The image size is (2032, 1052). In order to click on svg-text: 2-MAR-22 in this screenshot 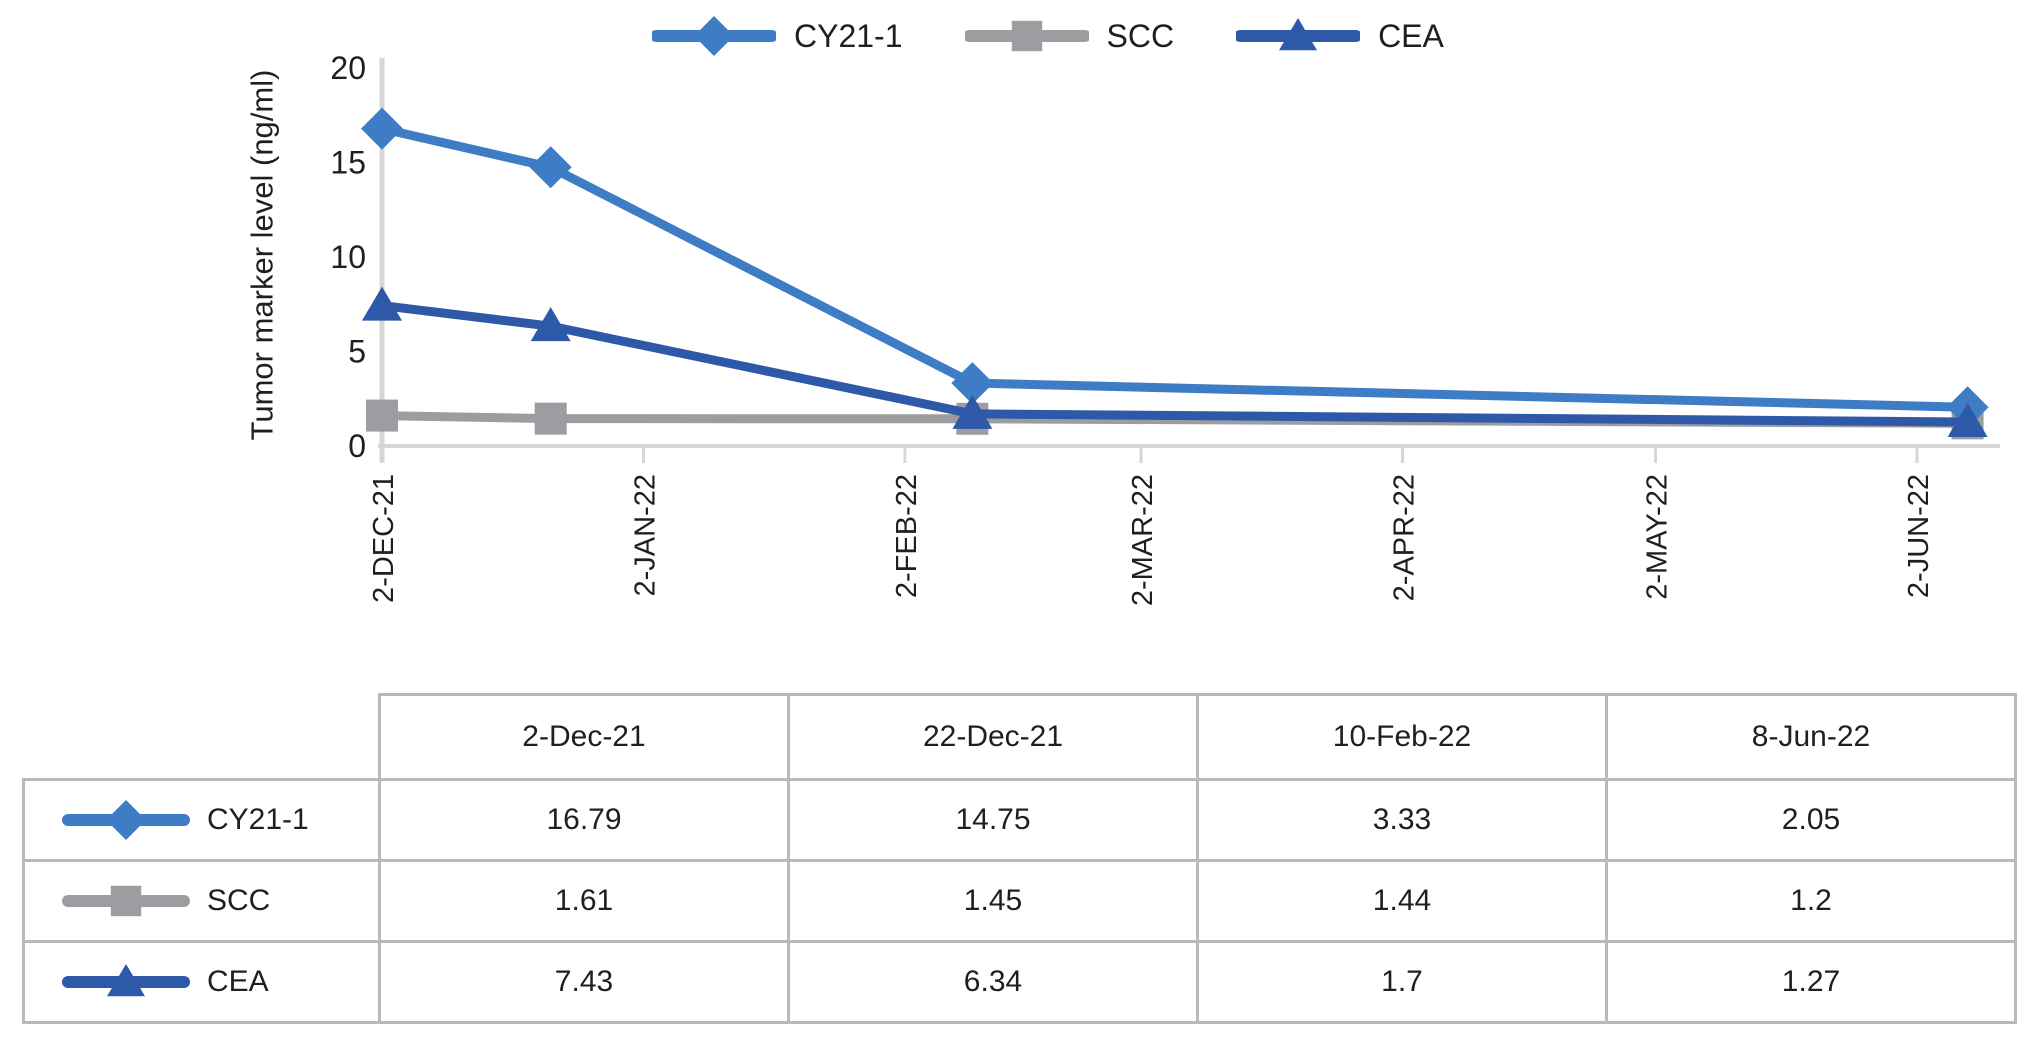, I will do `click(1143, 540)`.